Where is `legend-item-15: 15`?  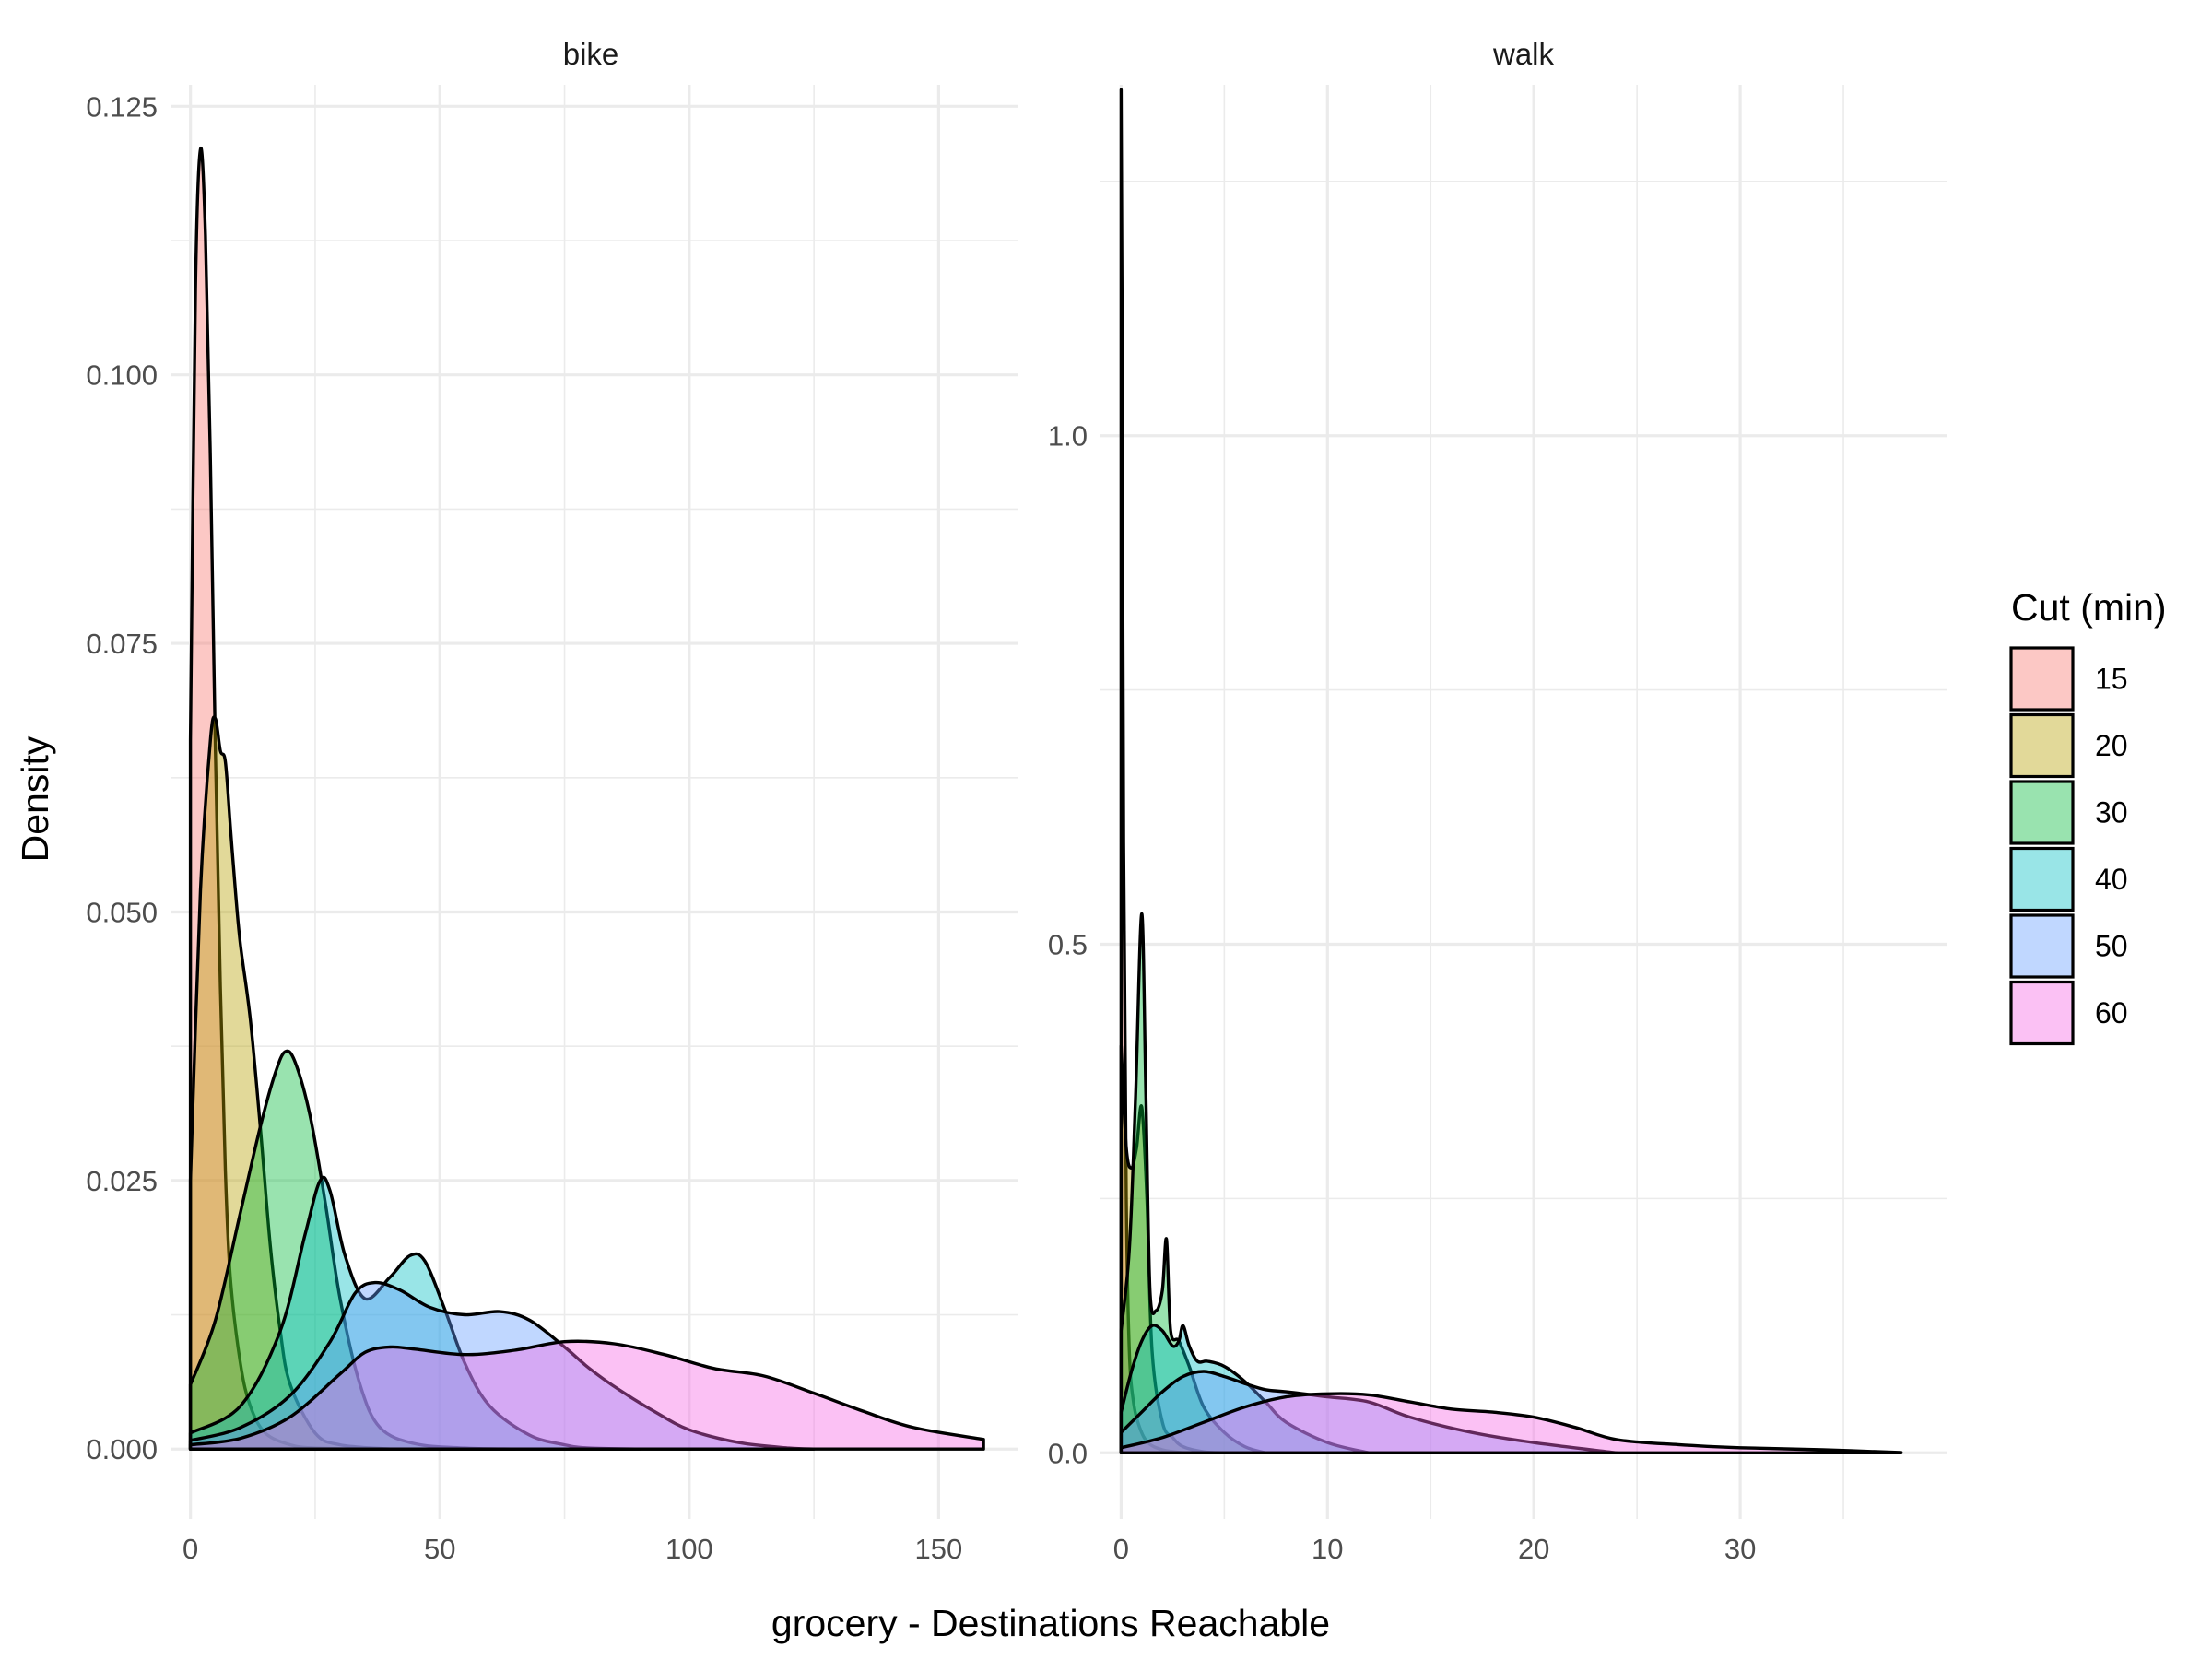
legend-item-15: 15 is located at coordinates (2068, 679).